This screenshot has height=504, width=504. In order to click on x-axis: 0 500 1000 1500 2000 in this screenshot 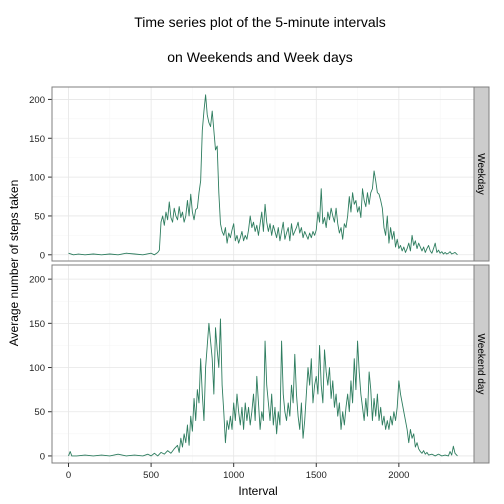, I will do `click(237, 472)`.